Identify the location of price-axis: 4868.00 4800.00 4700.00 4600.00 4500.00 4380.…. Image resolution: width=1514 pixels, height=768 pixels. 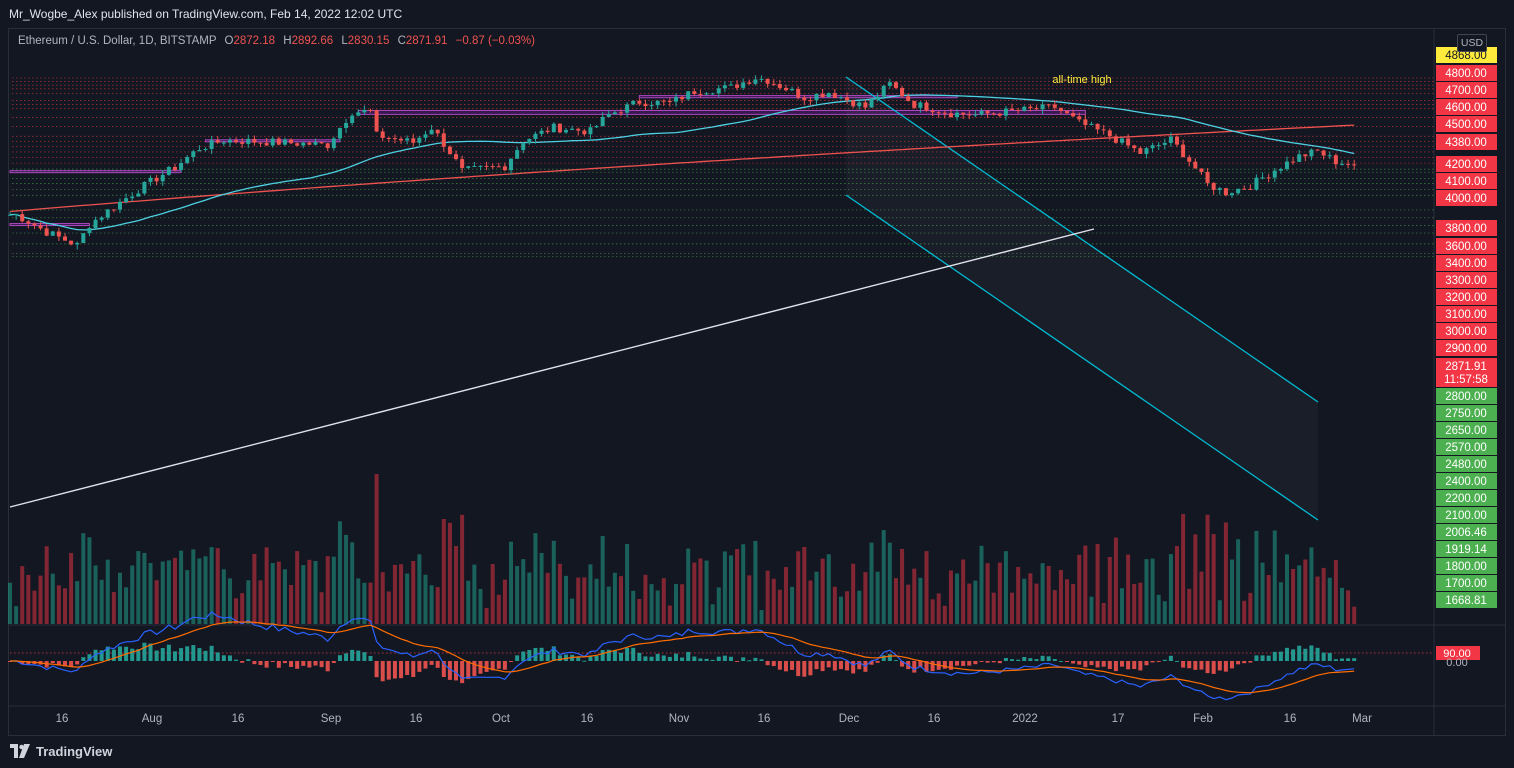
(1466, 327).